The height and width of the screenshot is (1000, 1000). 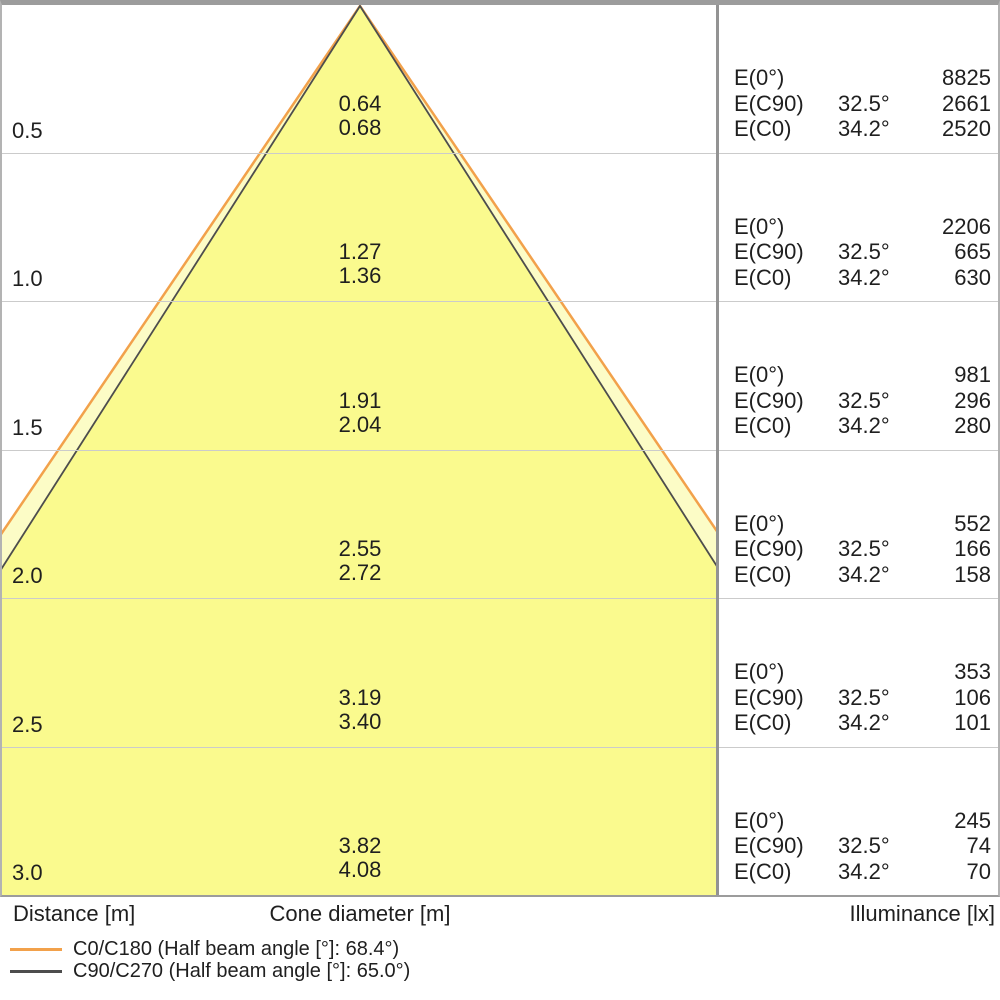 I want to click on illuminance-line-e0: E(0°) 245, so click(x=862, y=821).